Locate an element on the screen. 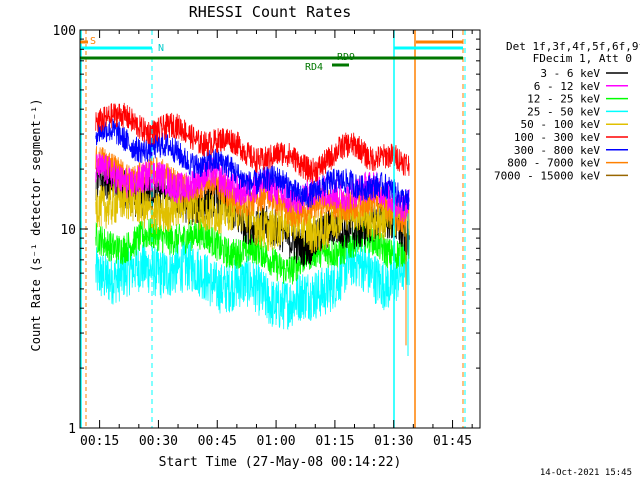 This screenshot has width=640, height=480. legend-label: 3 - 6 keV is located at coordinates (570, 73).